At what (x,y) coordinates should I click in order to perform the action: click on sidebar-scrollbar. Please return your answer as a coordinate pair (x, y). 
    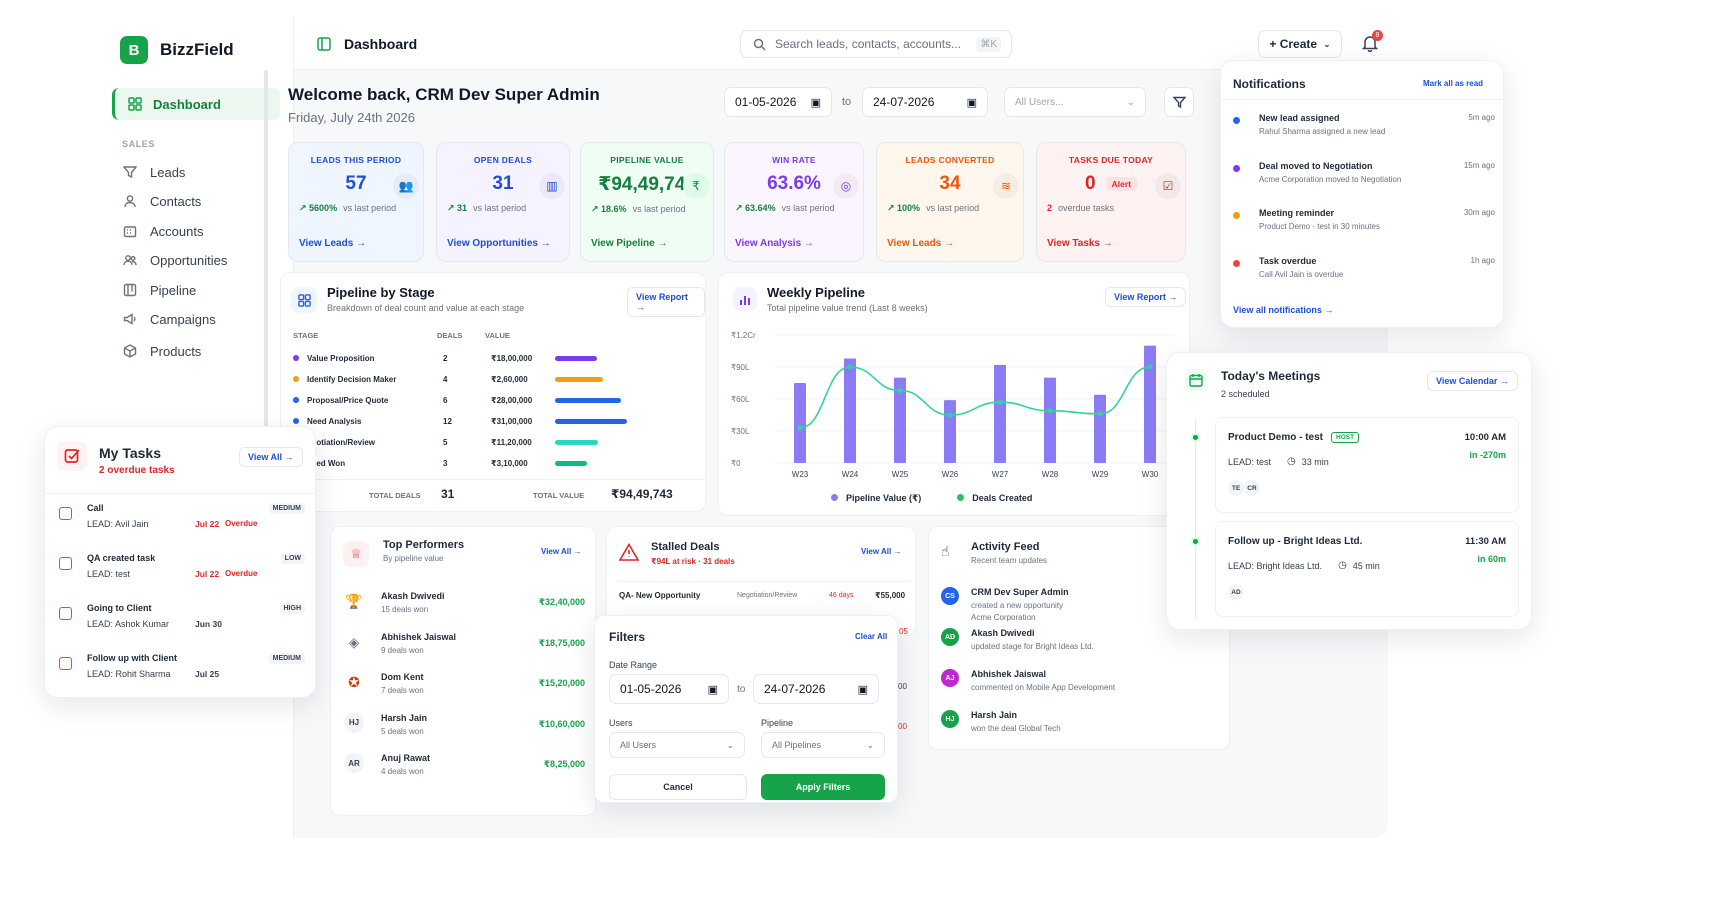
    Looking at the image, I should click on (266, 260).